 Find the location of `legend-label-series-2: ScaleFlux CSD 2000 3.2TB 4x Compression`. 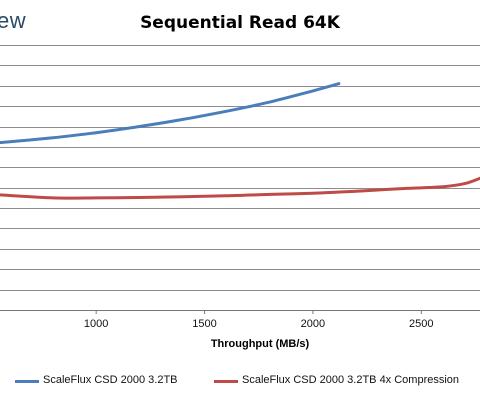

legend-label-series-2: ScaleFlux CSD 2000 3.2TB 4x Compression is located at coordinates (351, 380).